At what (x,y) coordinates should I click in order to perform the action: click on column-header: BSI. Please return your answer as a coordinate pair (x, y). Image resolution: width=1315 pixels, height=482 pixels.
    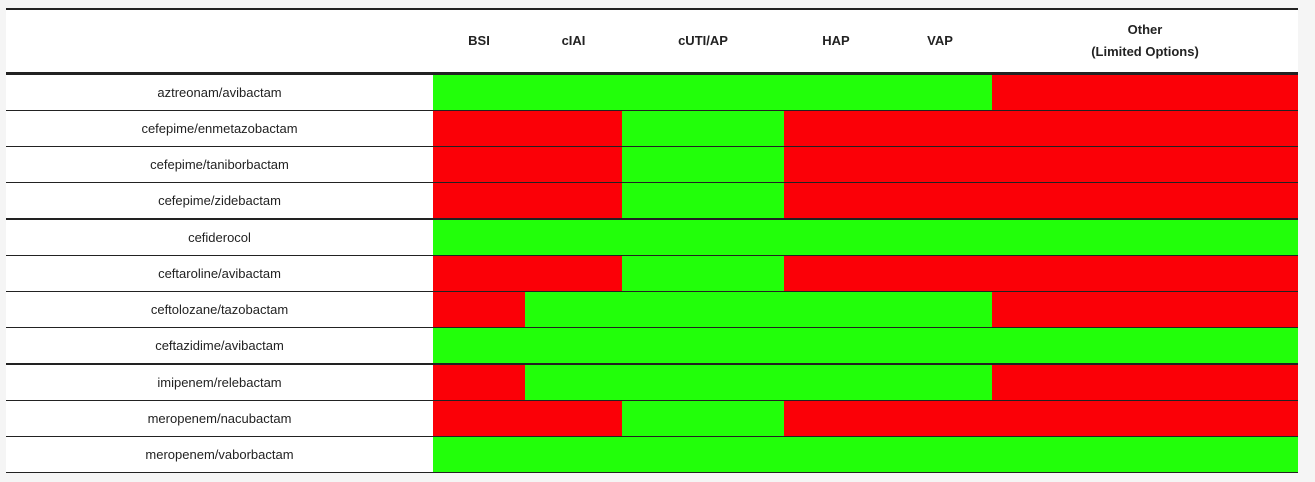
    Looking at the image, I should click on (479, 40).